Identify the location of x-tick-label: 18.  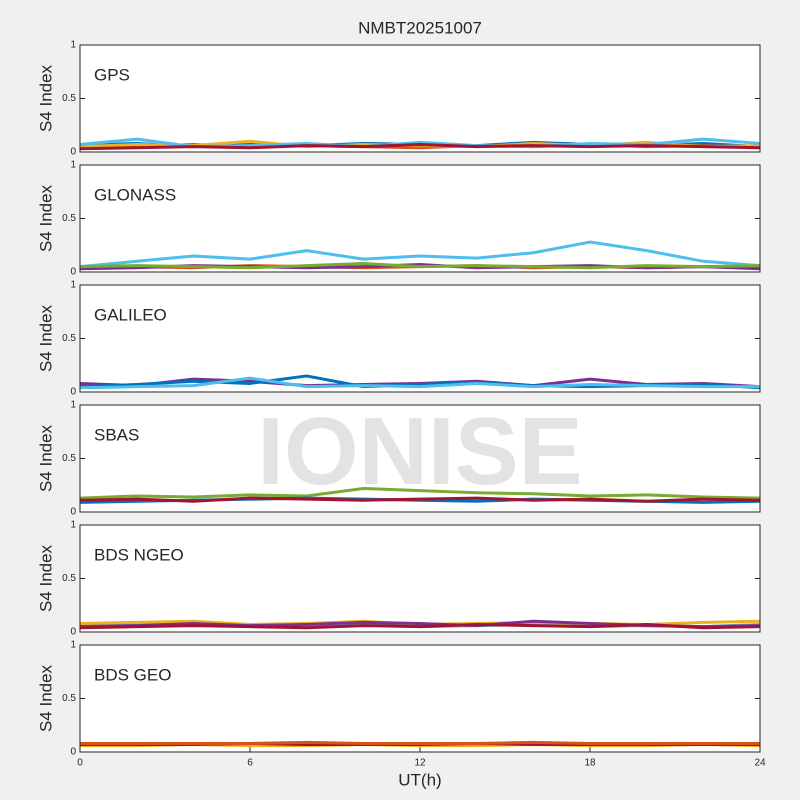
(590, 763).